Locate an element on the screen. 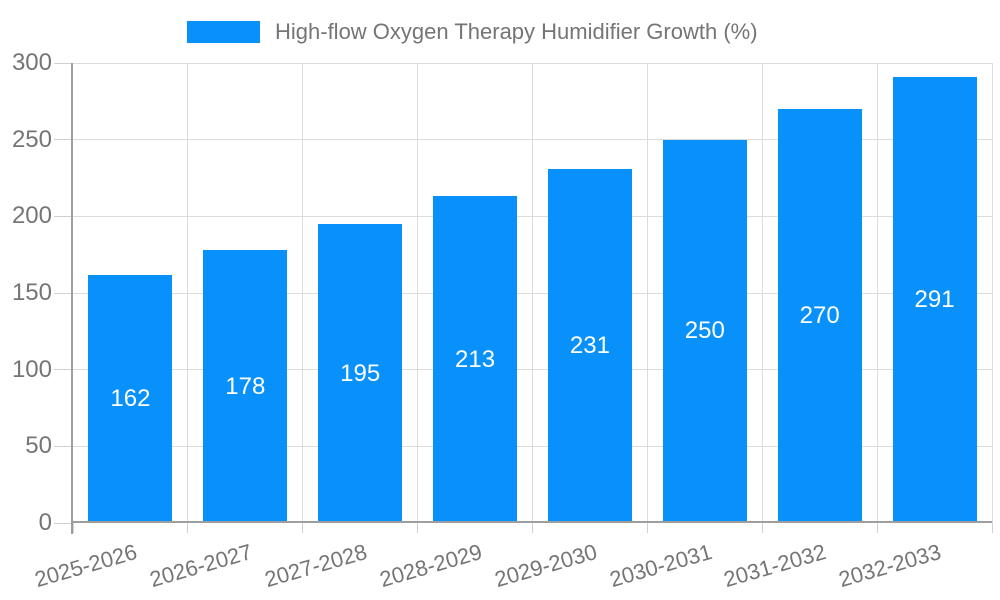  bar-value-label: 195 is located at coordinates (360, 373).